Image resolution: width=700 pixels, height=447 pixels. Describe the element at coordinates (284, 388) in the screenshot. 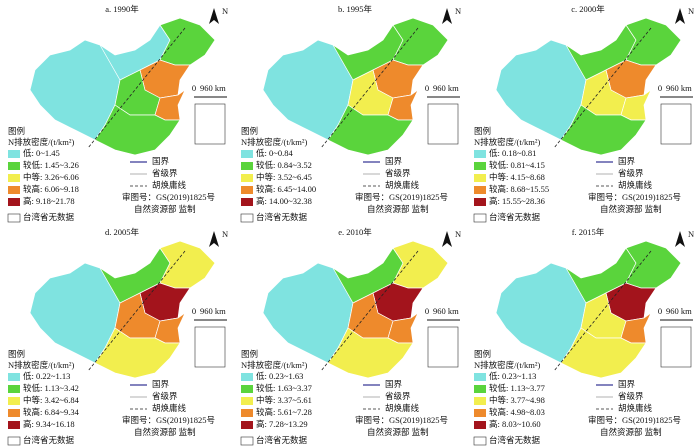

I see `legend-label: 较低: 1.63~3.37` at that location.